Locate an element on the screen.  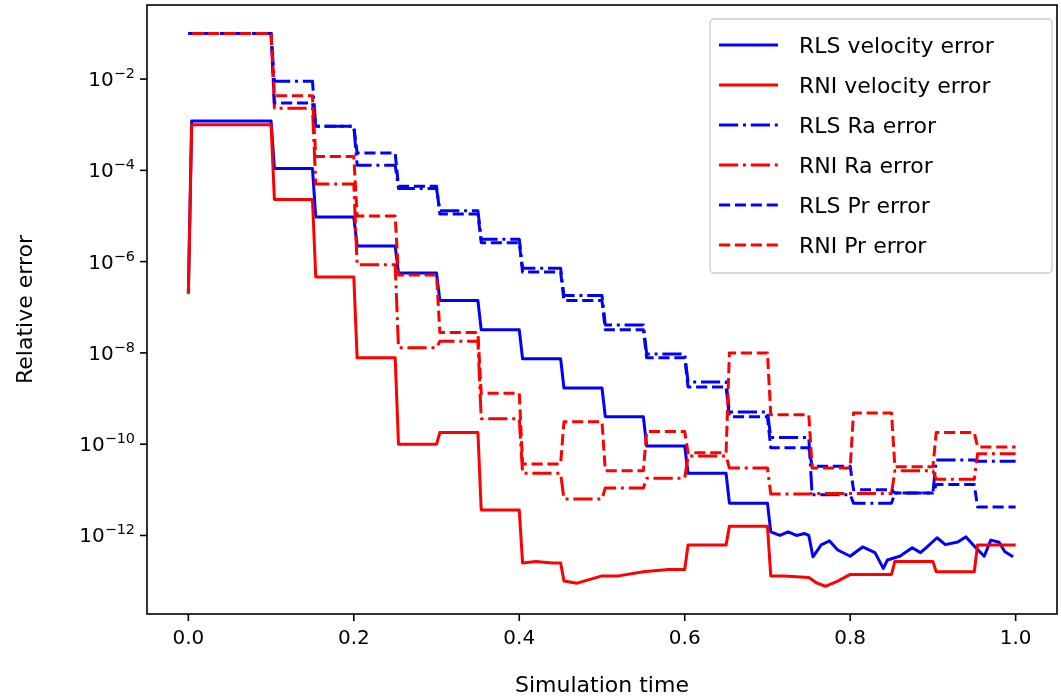
x-tick-label: 0.8 is located at coordinates (850, 637).